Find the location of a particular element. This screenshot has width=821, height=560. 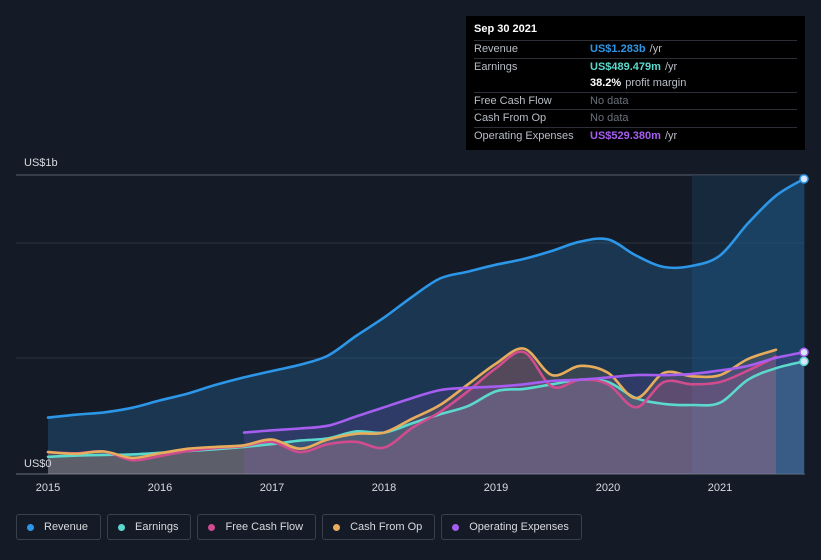

legend-label: Cash From Op is located at coordinates (386, 527).